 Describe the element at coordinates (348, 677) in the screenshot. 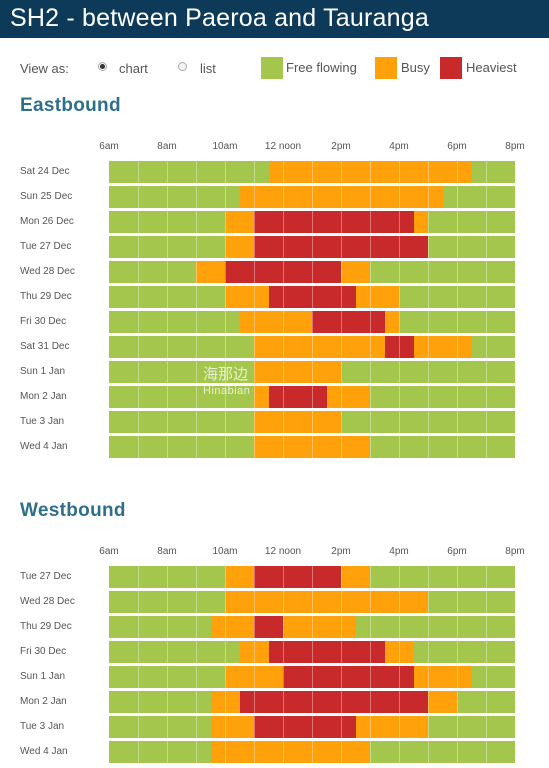

I see `heaviest-segment` at that location.